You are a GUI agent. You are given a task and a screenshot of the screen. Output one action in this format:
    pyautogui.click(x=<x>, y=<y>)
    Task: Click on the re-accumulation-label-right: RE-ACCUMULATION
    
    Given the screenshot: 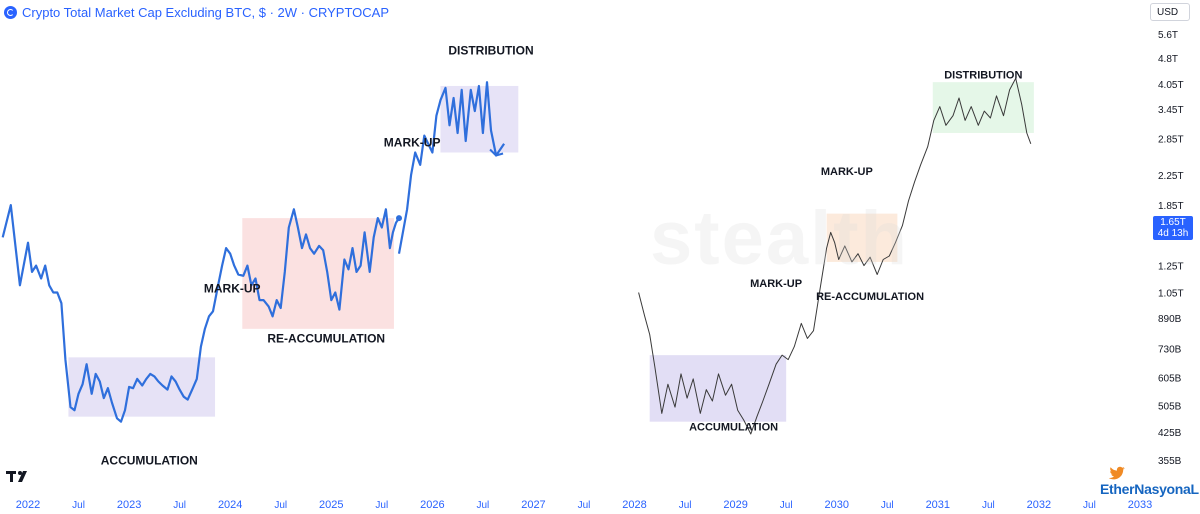 What is the action you would take?
    pyautogui.click(x=870, y=297)
    